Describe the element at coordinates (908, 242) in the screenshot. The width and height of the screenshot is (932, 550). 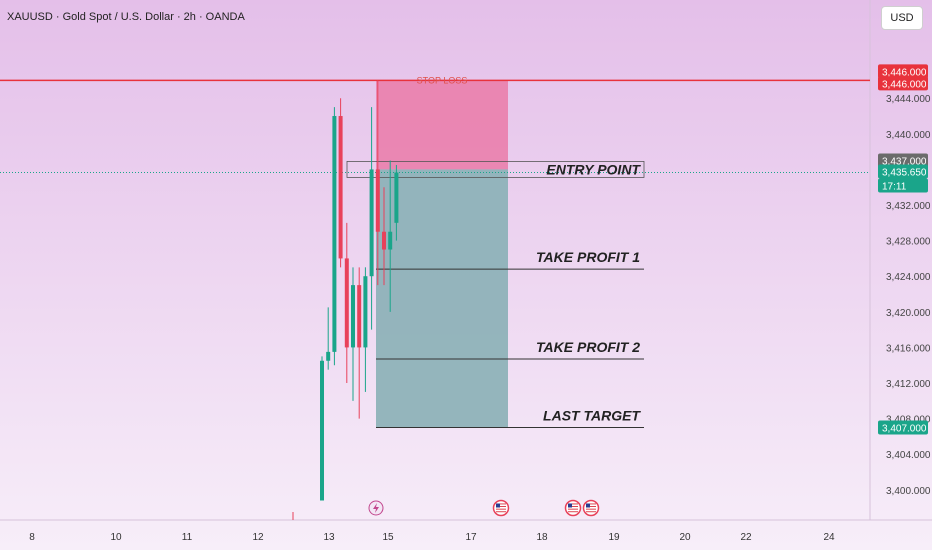
I see `price-tick-label: 3,428.000` at that location.